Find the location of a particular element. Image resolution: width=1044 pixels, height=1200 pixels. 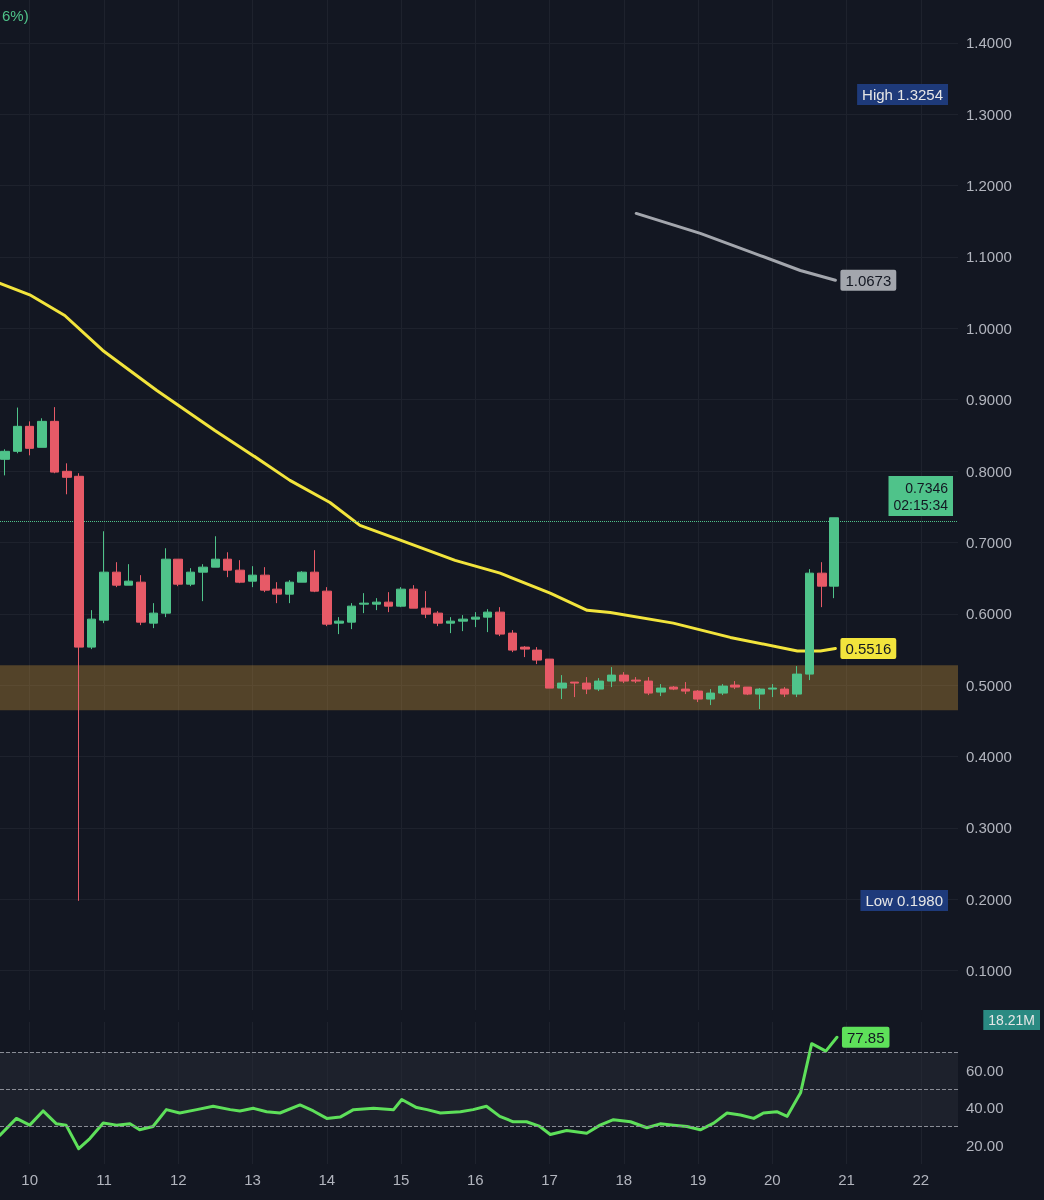

x-tick-label: 22 is located at coordinates (921, 1179).